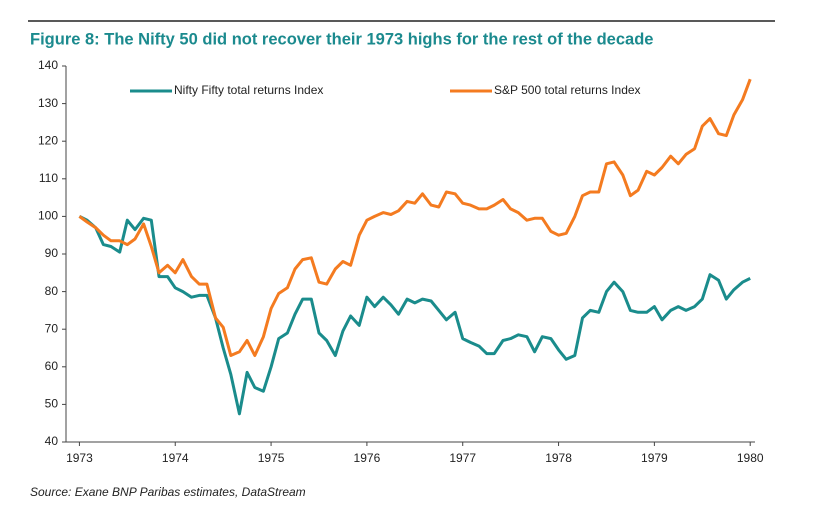 The width and height of the screenshot is (822, 519). What do you see at coordinates (52, 253) in the screenshot?
I see `y-tick-label: 90` at bounding box center [52, 253].